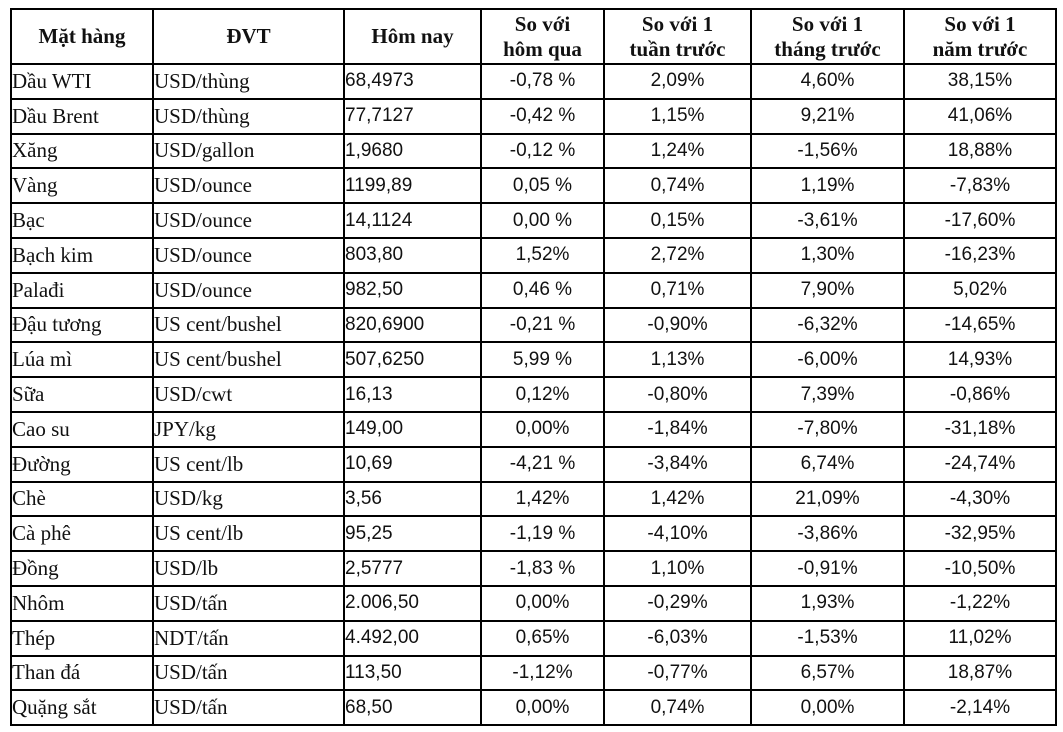 The height and width of the screenshot is (732, 1063). I want to click on commodity-cell: Sữa, so click(82, 394).